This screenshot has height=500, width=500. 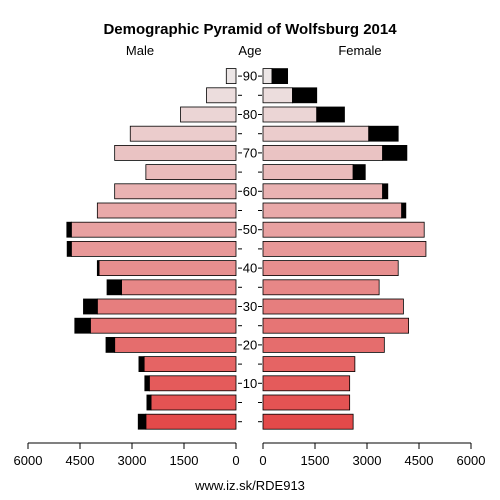 I want to click on age-tick-label: 10, so click(x=250, y=383).